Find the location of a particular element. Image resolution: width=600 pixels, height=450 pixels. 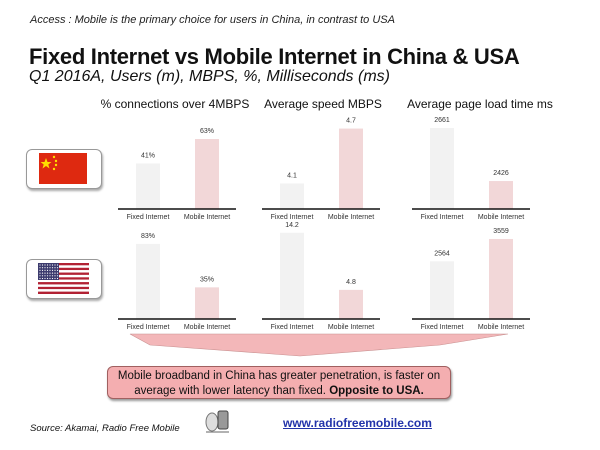

data-label: 35% is located at coordinates (207, 279).